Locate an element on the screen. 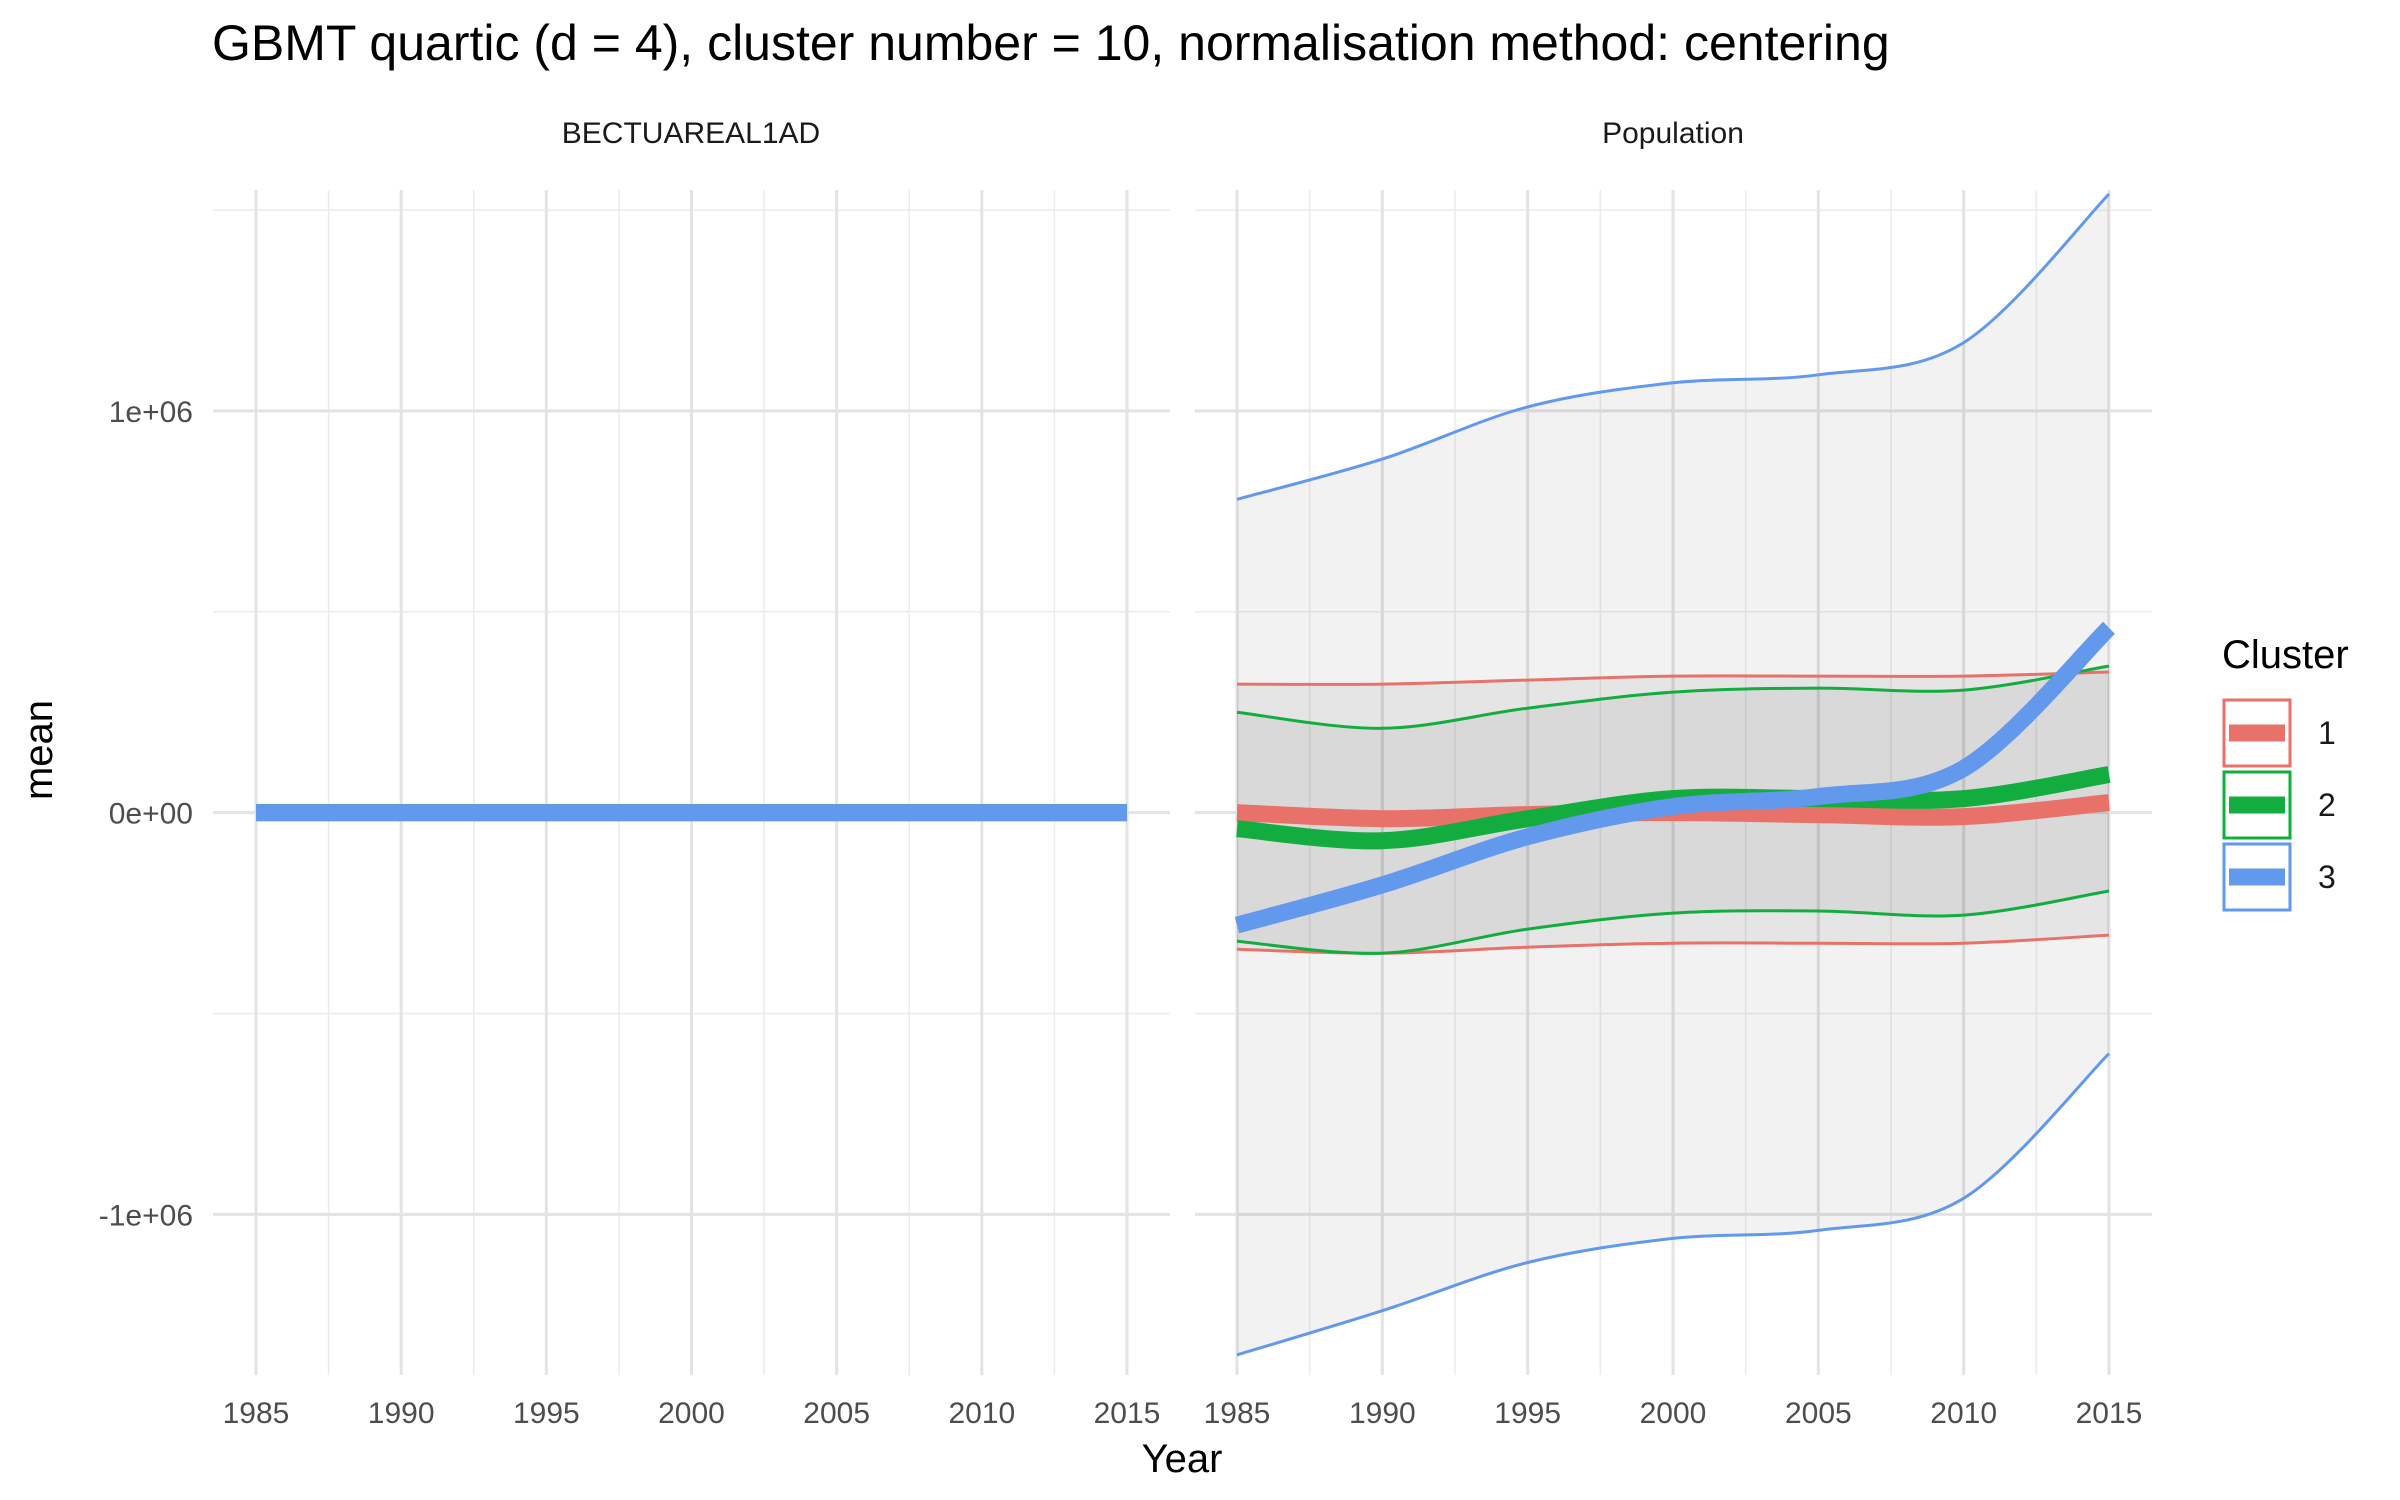  legend-label-3: 3 is located at coordinates (2327, 877).